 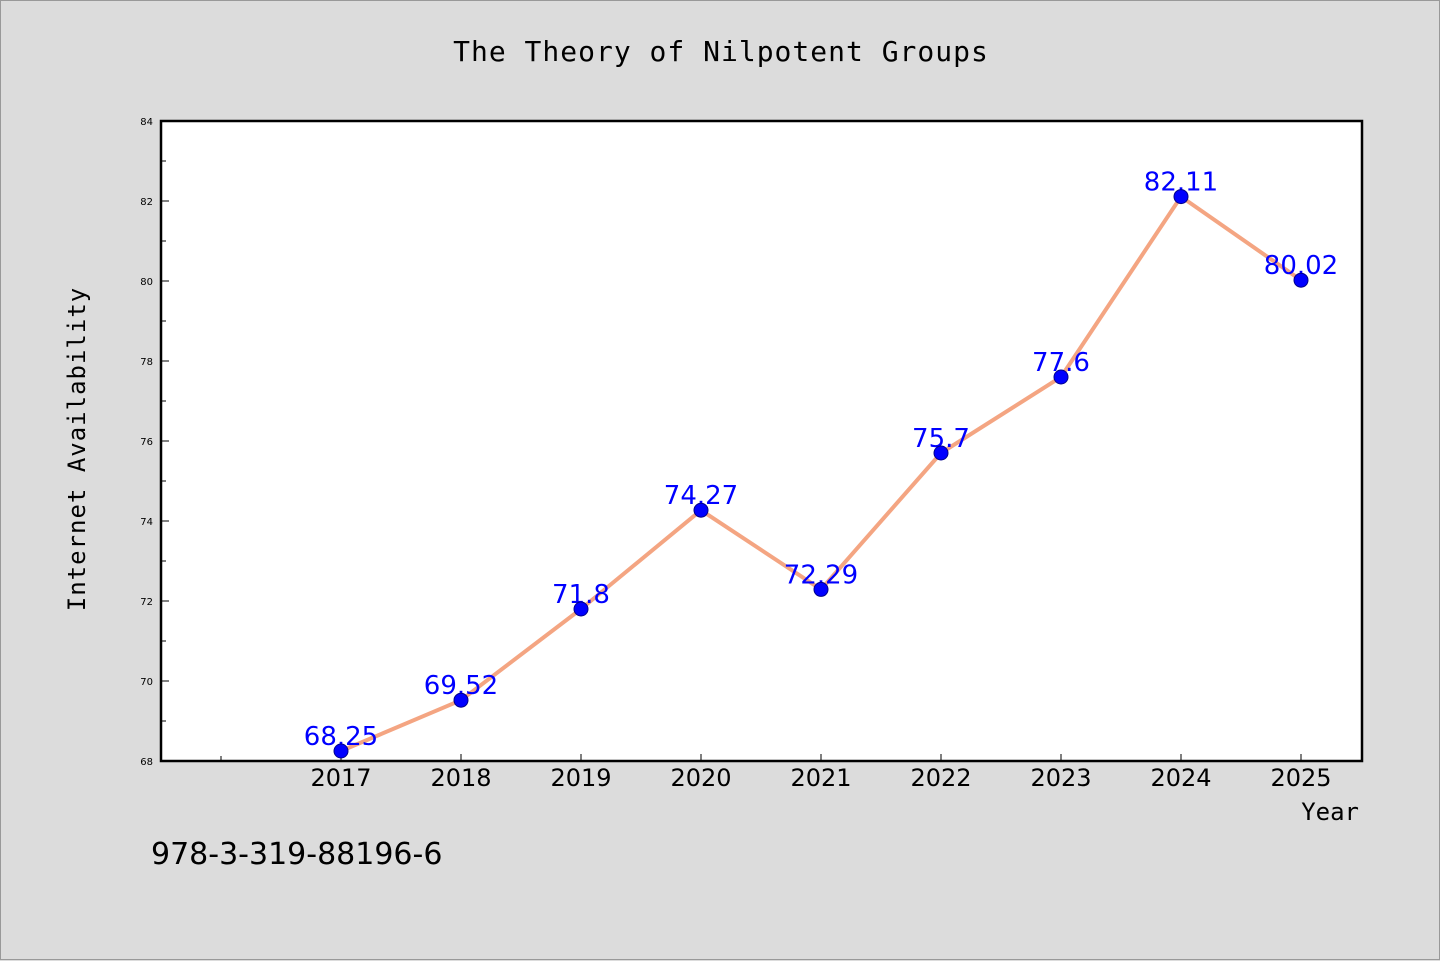 I want to click on y-tick-label: 80, so click(x=146, y=282).